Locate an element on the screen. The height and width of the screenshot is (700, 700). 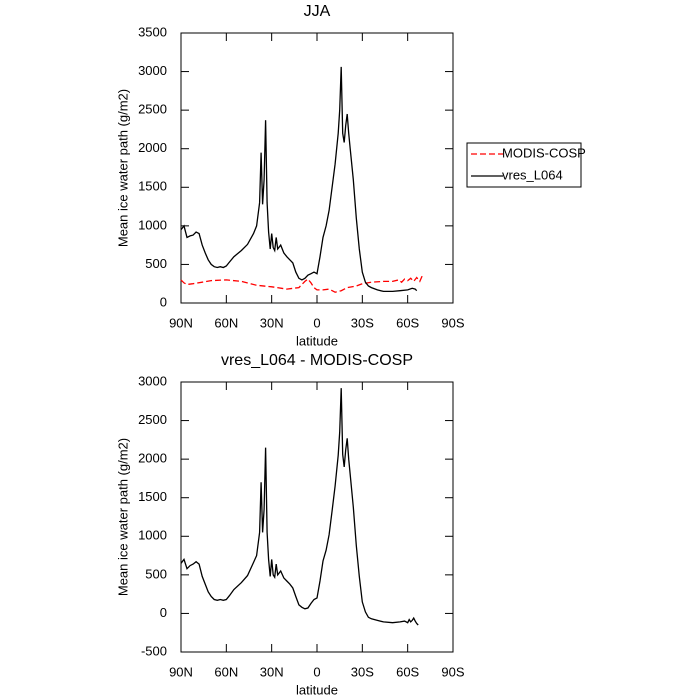
legend-label: vres_L064 is located at coordinates (532, 174).